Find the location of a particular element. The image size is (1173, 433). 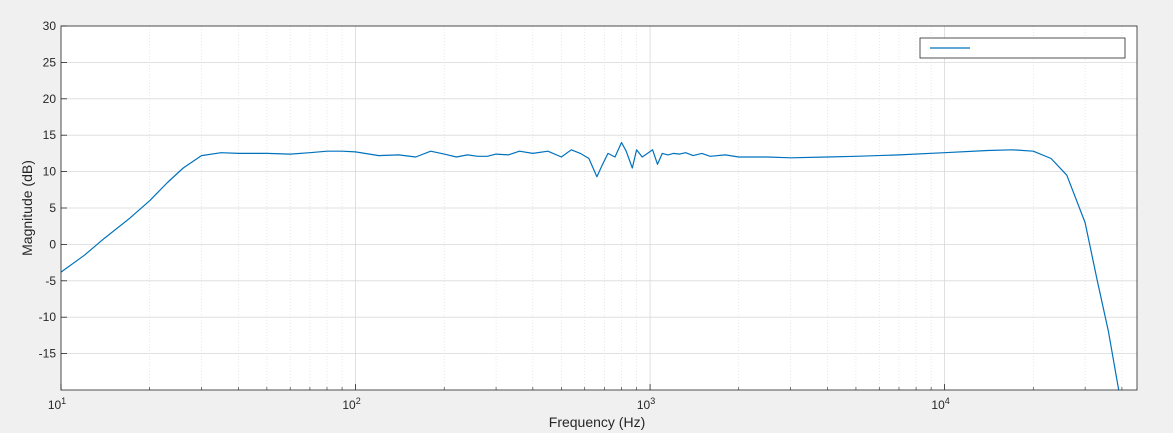

y-tick-label: 20 is located at coordinates (50, 99).